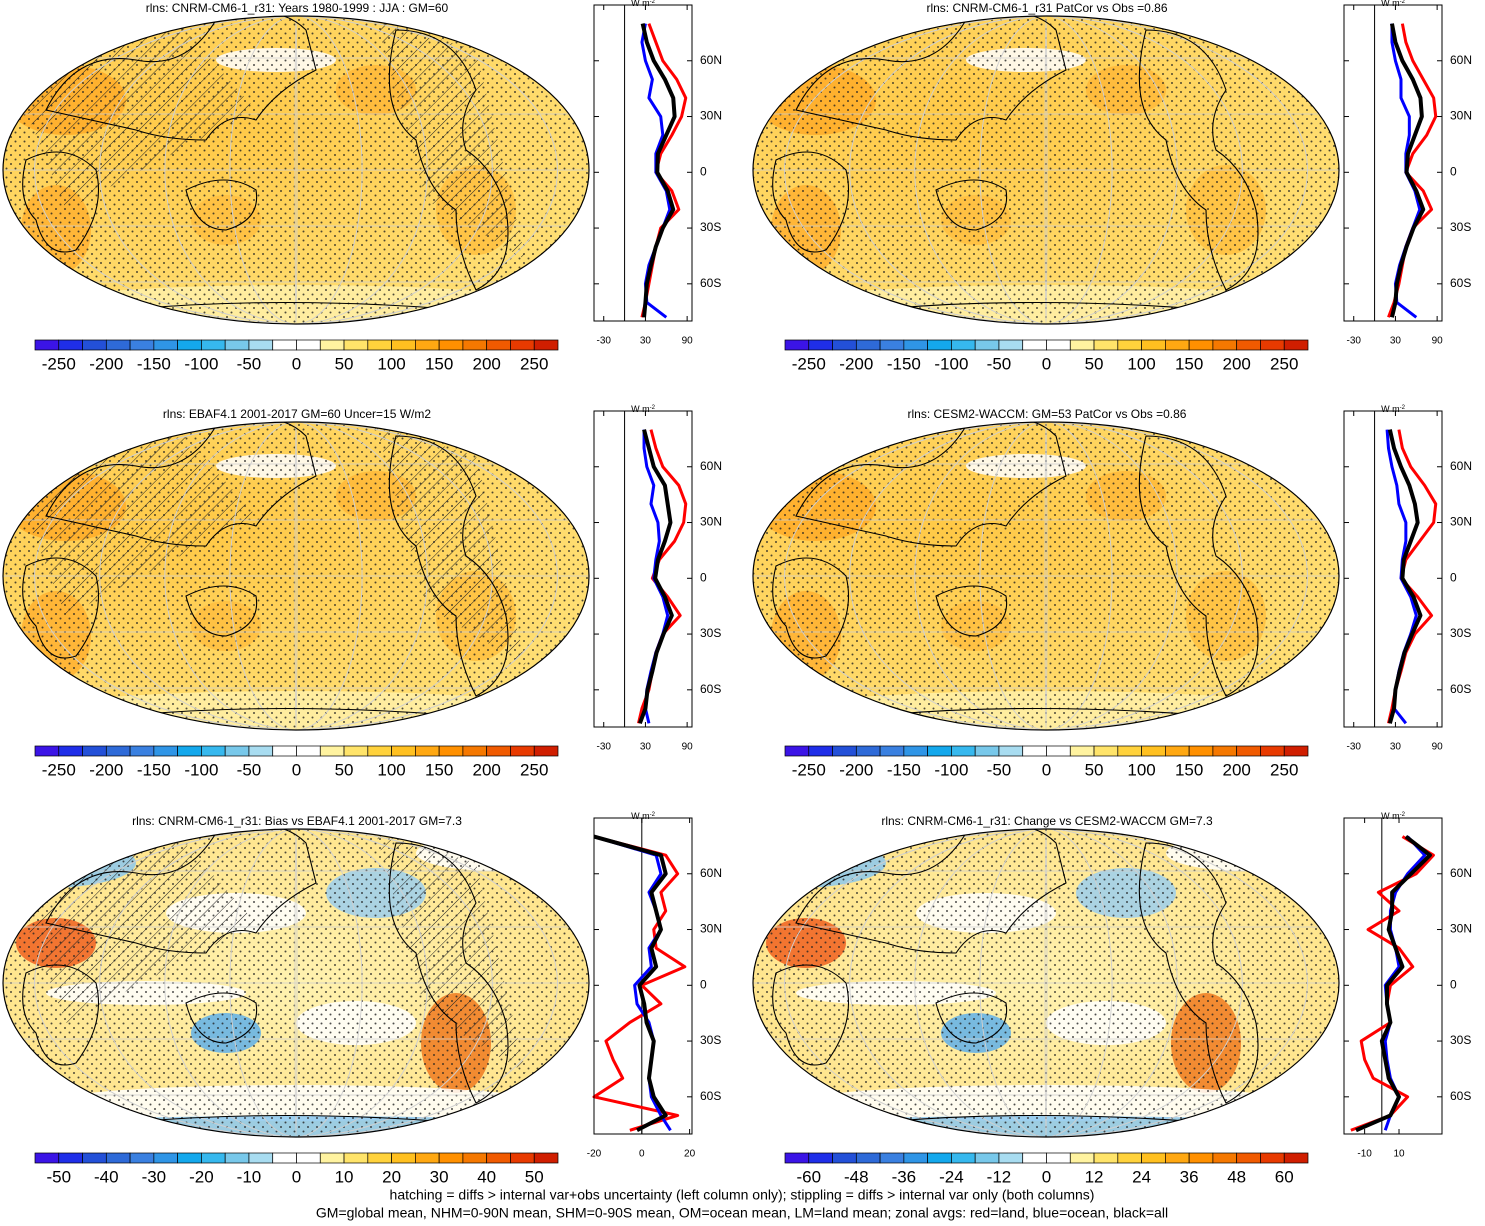  Describe the element at coordinates (640, 4) in the screenshot. I see `unit-text: W m` at that location.